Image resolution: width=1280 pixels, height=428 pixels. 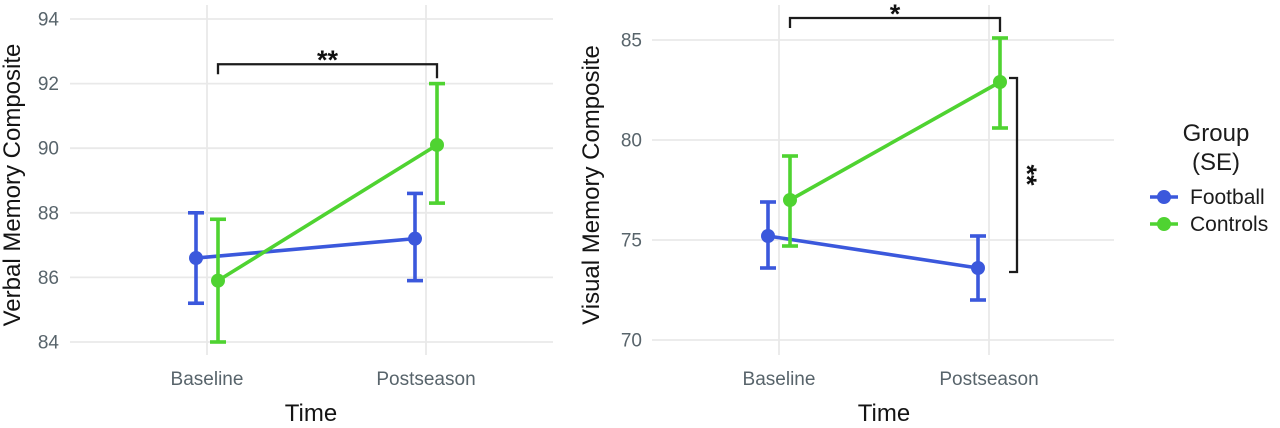 I want to click on right-y-axis-title: Visual Memory Composite, so click(x=591, y=185).